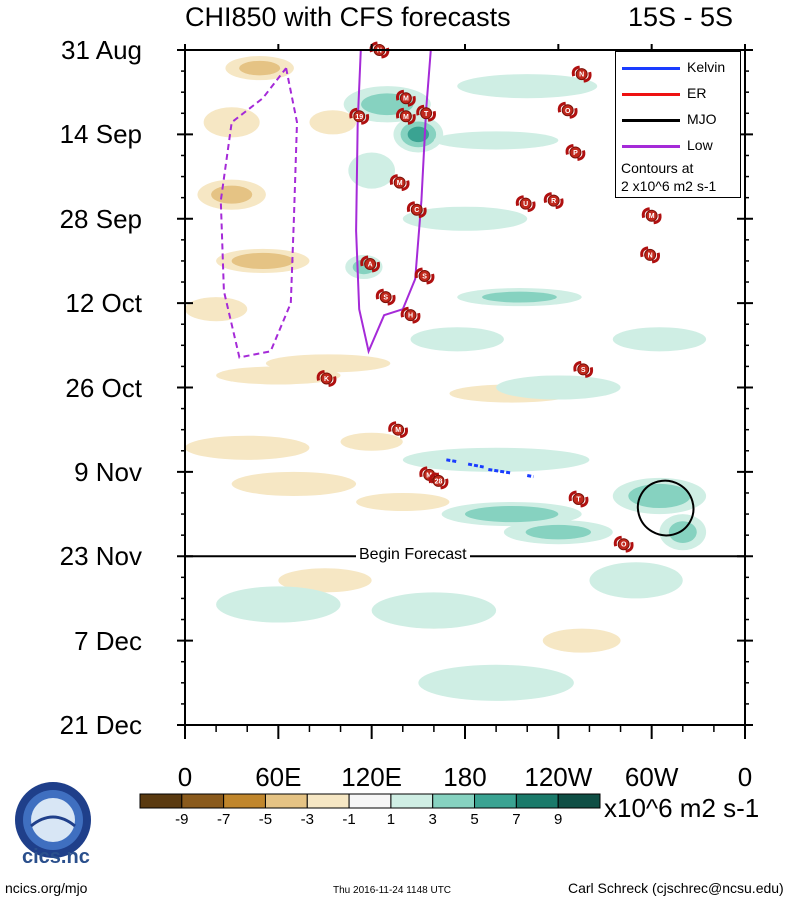 The width and height of the screenshot is (809, 907). What do you see at coordinates (700, 145) in the screenshot?
I see `legend-label-low: Low` at bounding box center [700, 145].